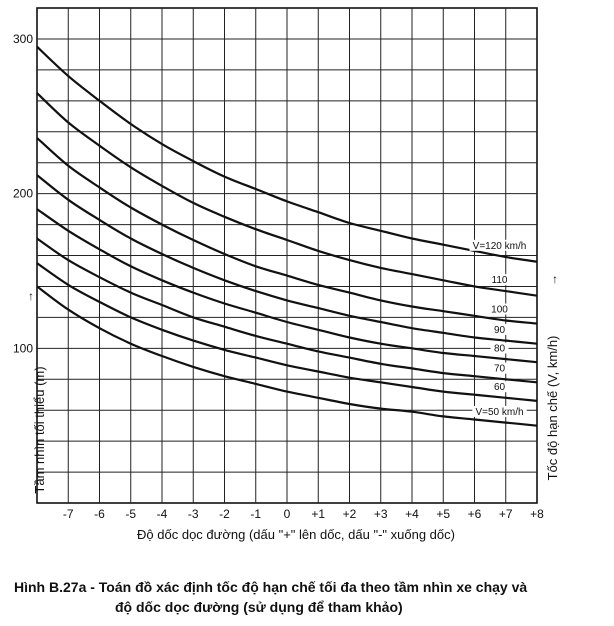 The width and height of the screenshot is (614, 626). I want to click on curve-label: 60, so click(500, 387).